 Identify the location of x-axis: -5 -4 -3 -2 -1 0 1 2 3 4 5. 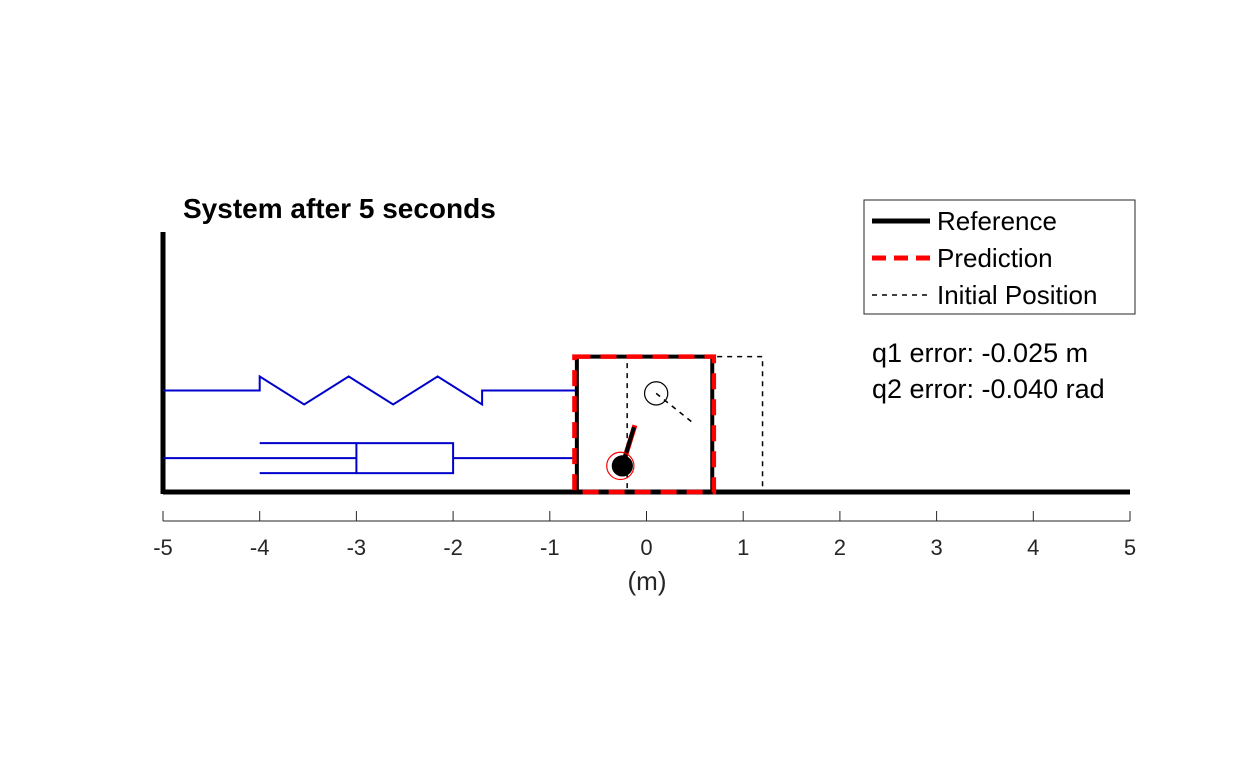
(644, 535).